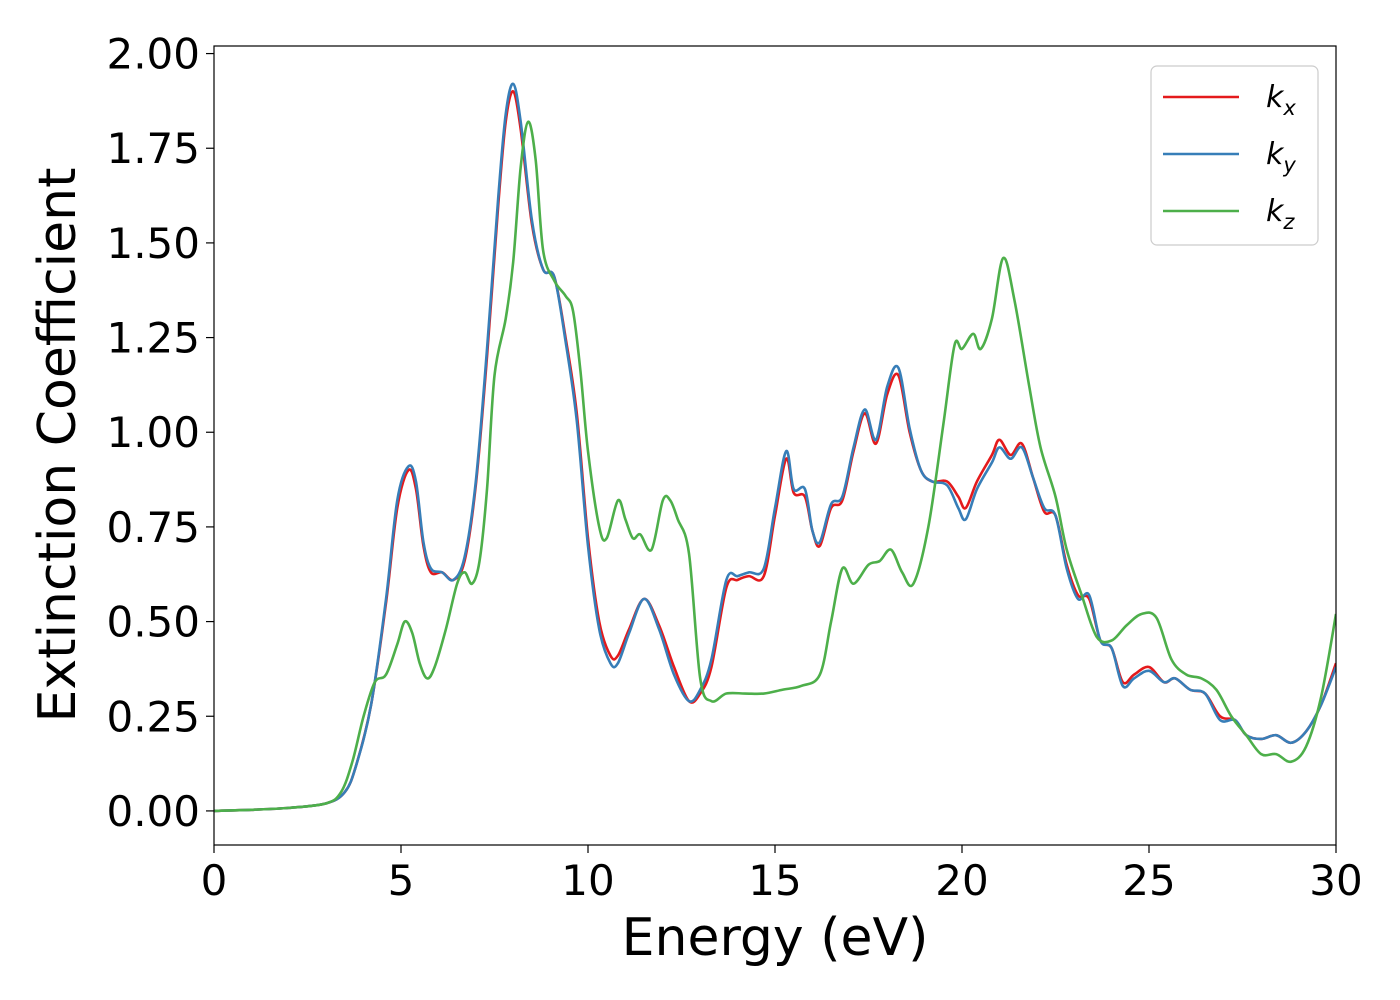  I want to click on x-tick-label: 30, so click(1335, 880).